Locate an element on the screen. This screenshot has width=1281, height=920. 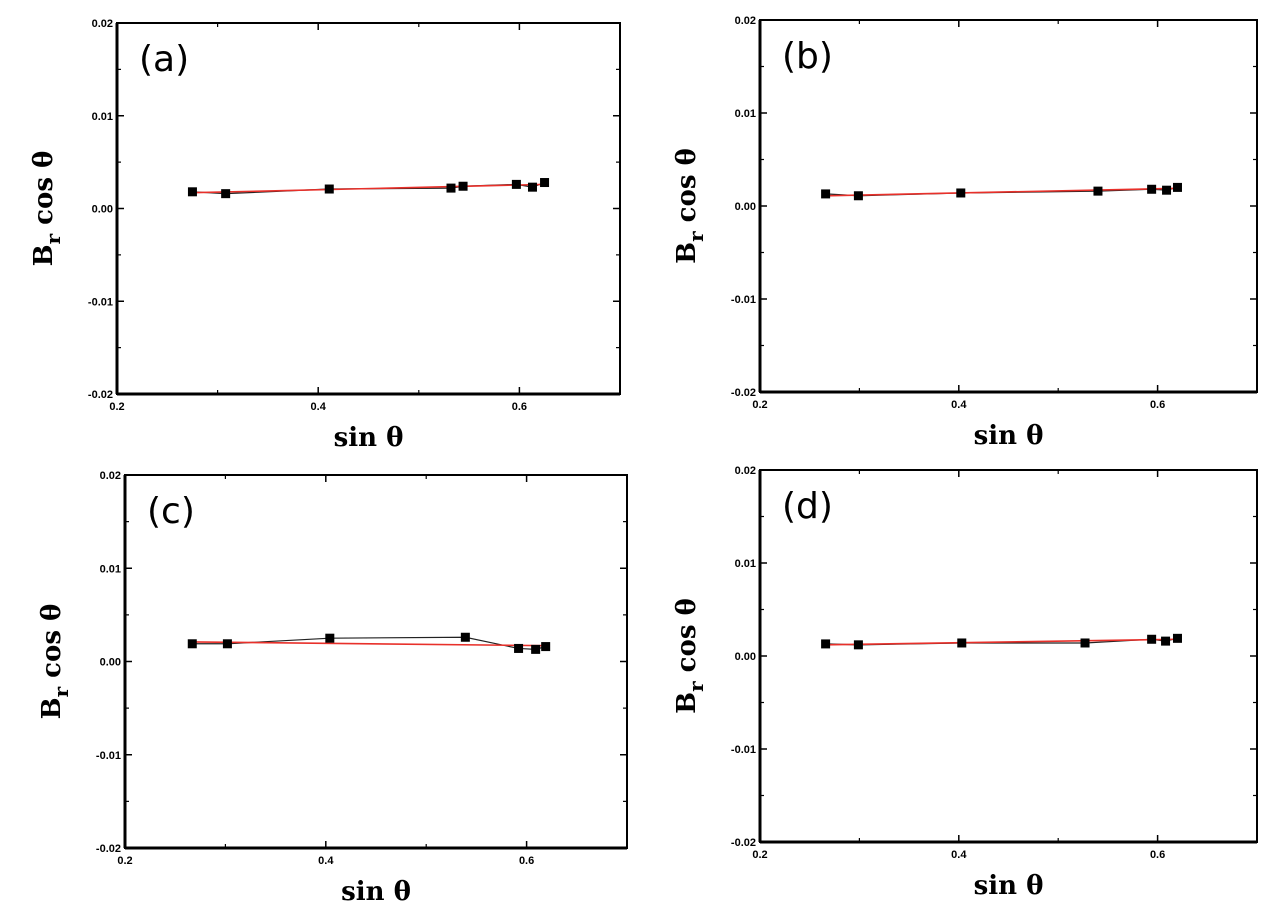
panel-label: (b) is located at coordinates (807, 56).